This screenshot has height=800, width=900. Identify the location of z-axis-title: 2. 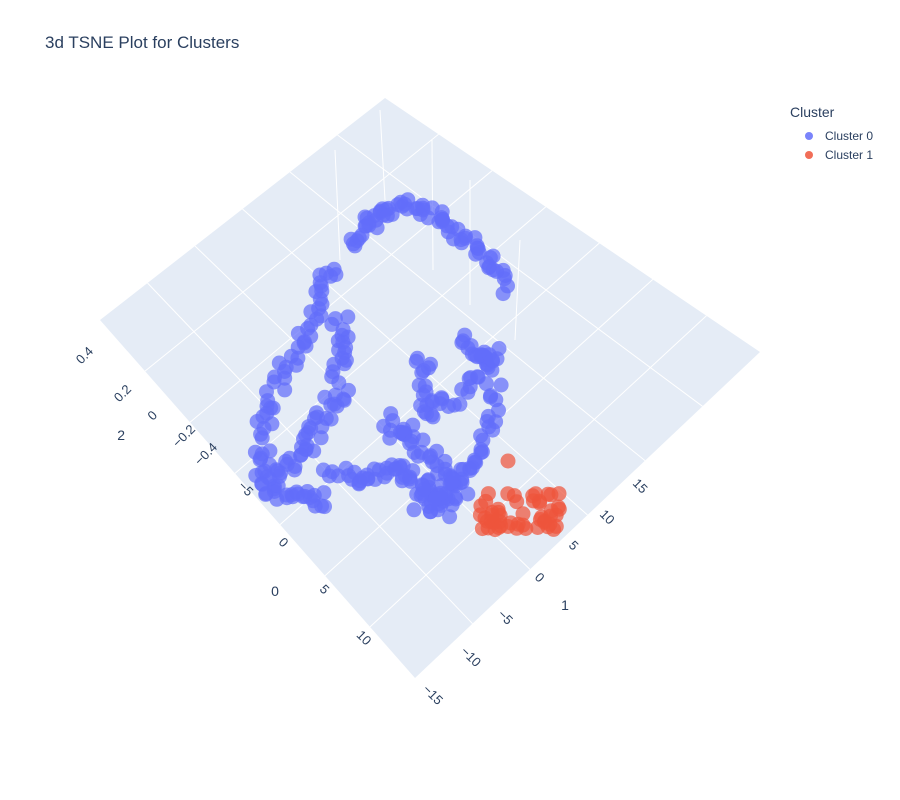
(121, 435).